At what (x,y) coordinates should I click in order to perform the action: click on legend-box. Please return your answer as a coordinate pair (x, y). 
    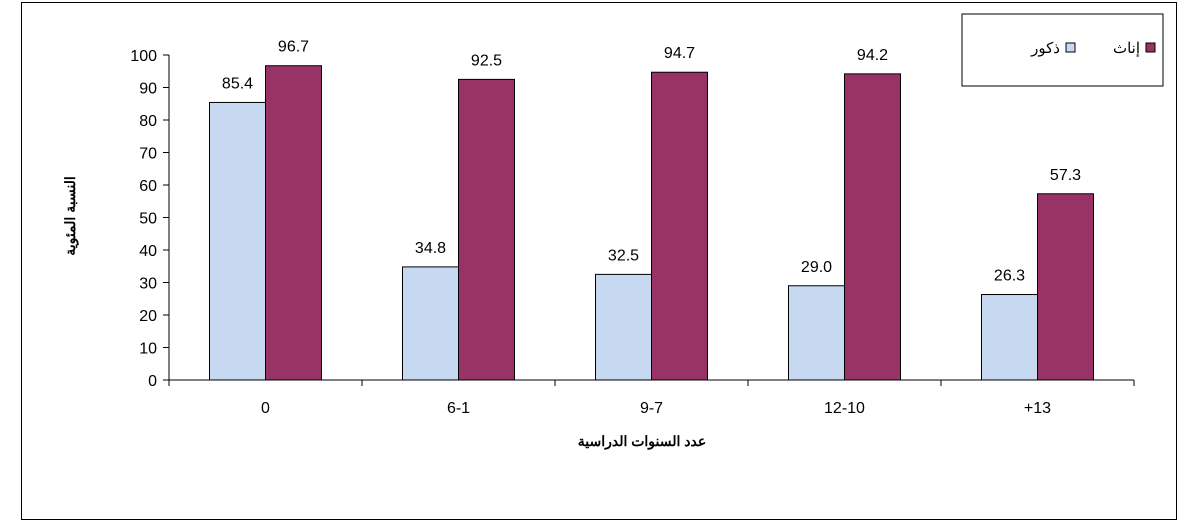
    Looking at the image, I should click on (1062, 50).